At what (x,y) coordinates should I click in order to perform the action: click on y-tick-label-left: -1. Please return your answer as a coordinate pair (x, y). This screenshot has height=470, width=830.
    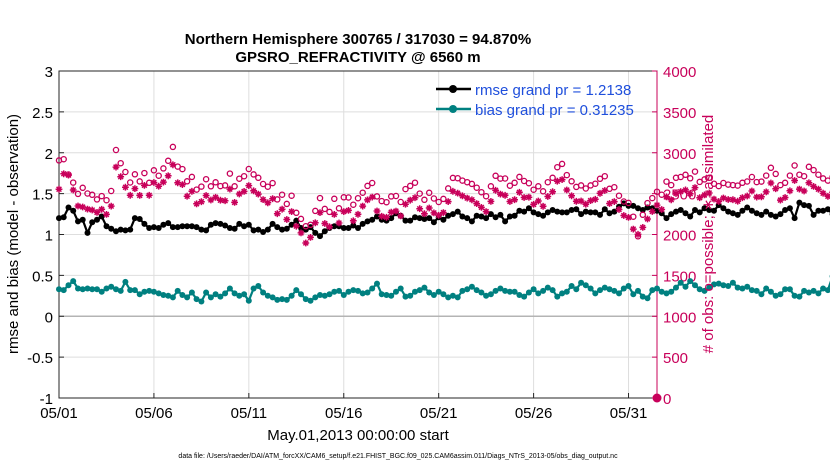
    Looking at the image, I should click on (46, 399).